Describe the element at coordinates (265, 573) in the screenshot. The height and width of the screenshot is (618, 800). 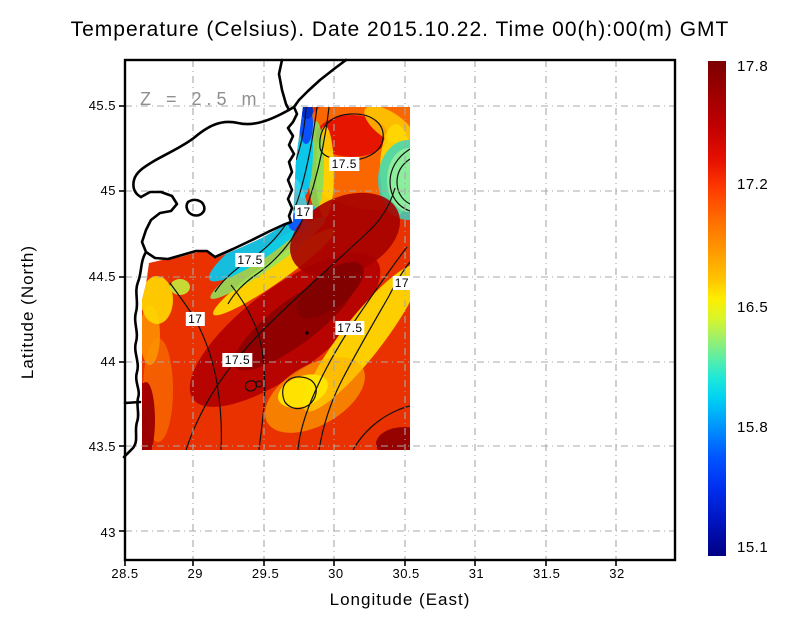
I see `x-tick-label: 29.5` at that location.